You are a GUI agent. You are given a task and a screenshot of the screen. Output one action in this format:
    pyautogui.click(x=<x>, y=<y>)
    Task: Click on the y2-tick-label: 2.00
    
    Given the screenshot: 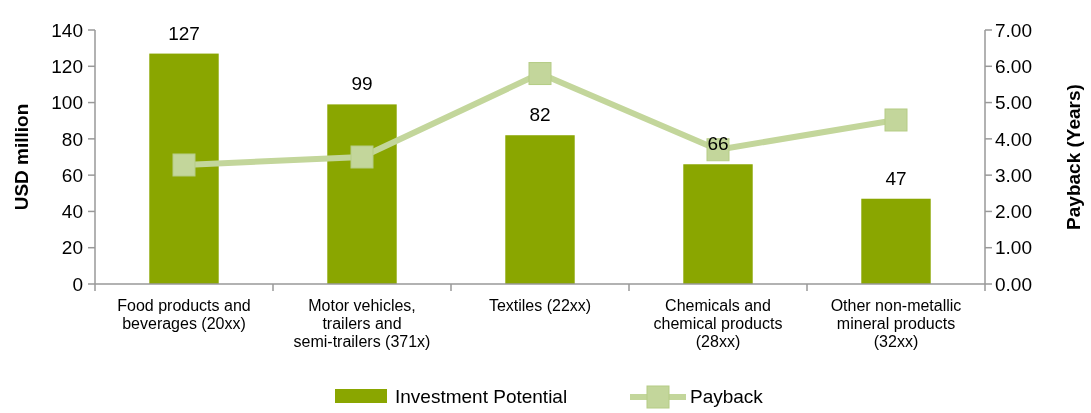 What is the action you would take?
    pyautogui.click(x=1013, y=212)
    